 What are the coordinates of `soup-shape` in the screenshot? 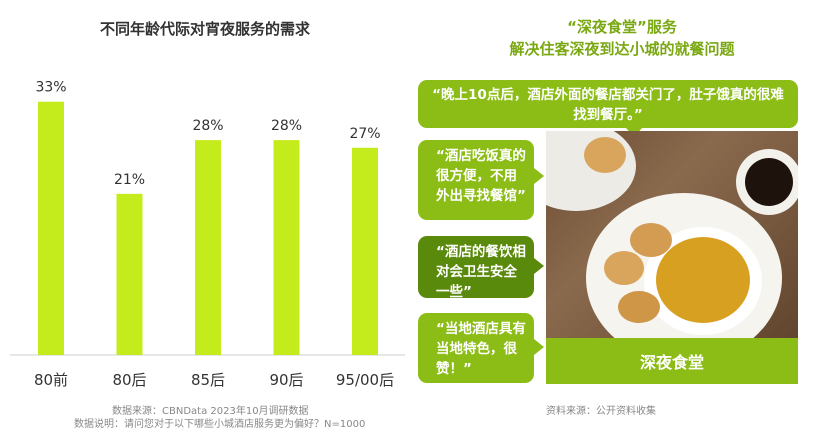 It's located at (703, 280).